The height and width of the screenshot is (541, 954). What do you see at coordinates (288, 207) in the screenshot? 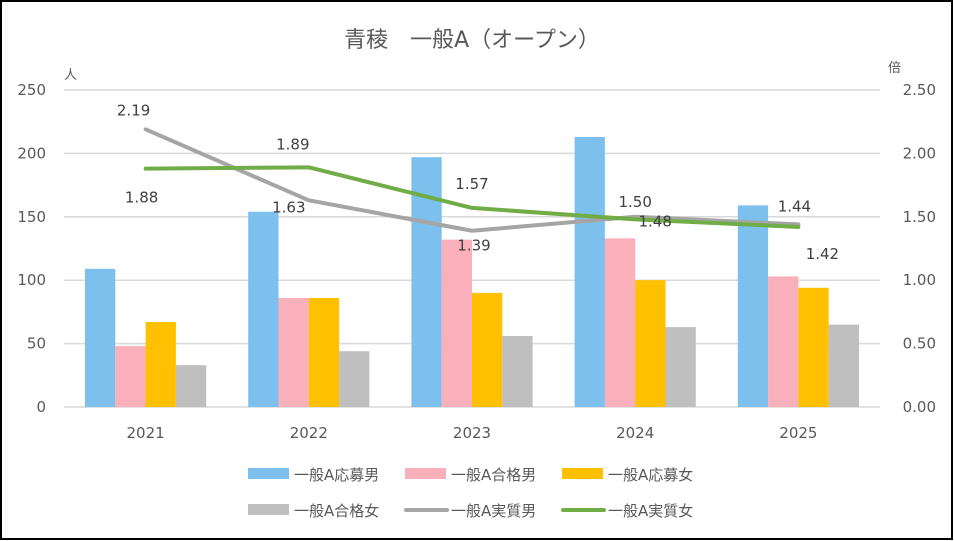
I see `data-label-一般A実質男: 1.63` at bounding box center [288, 207].